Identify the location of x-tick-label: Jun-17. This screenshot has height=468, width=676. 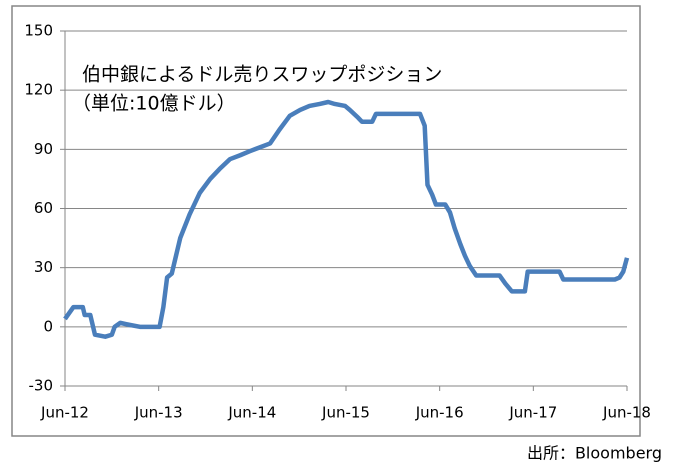
(532, 413).